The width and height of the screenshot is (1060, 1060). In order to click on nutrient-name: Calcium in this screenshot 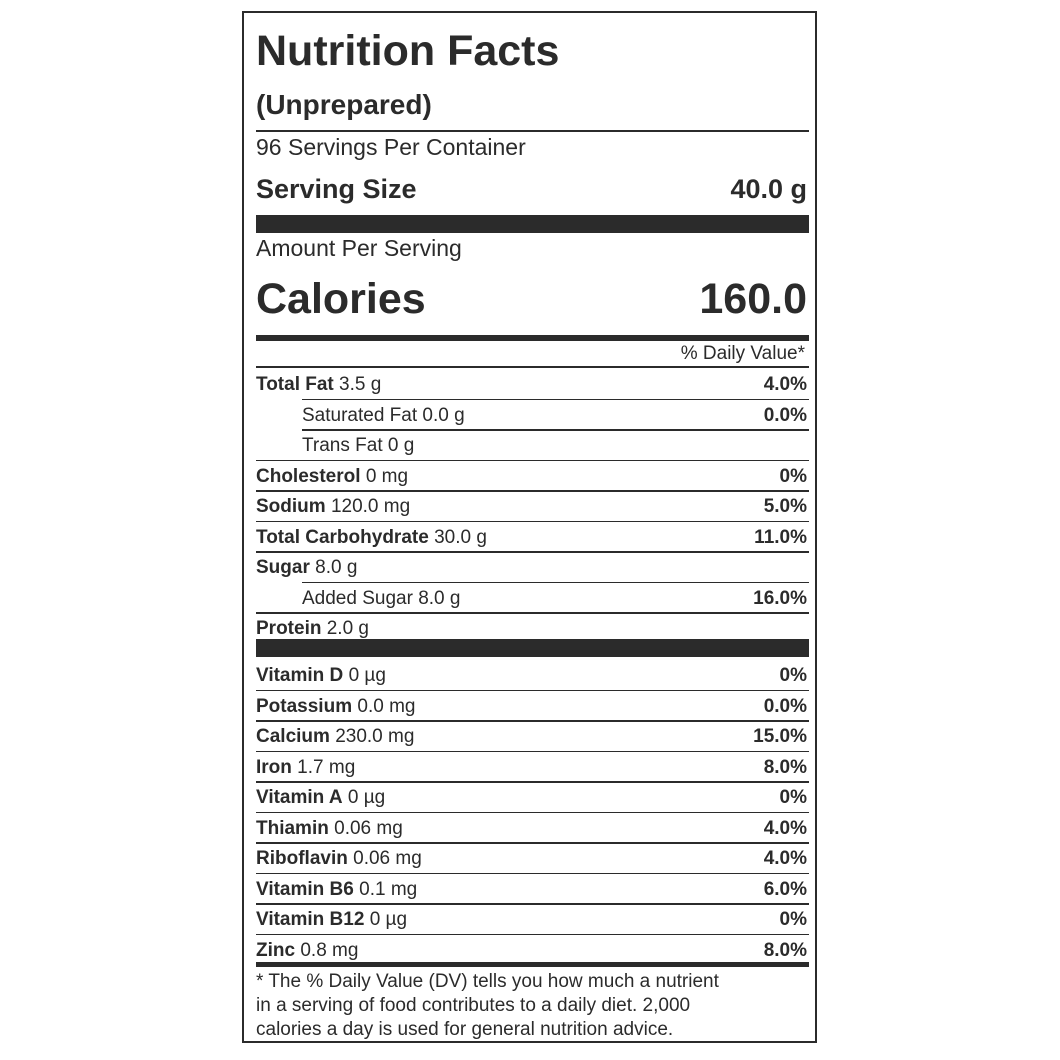, I will do `click(293, 736)`.